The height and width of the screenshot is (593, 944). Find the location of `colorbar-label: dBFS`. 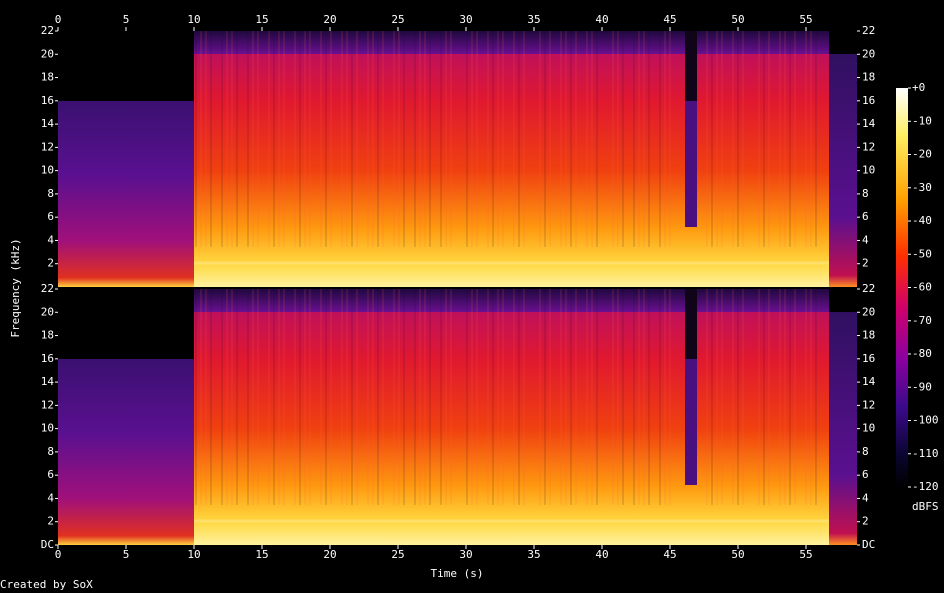

colorbar-label: dBFS is located at coordinates (925, 506).